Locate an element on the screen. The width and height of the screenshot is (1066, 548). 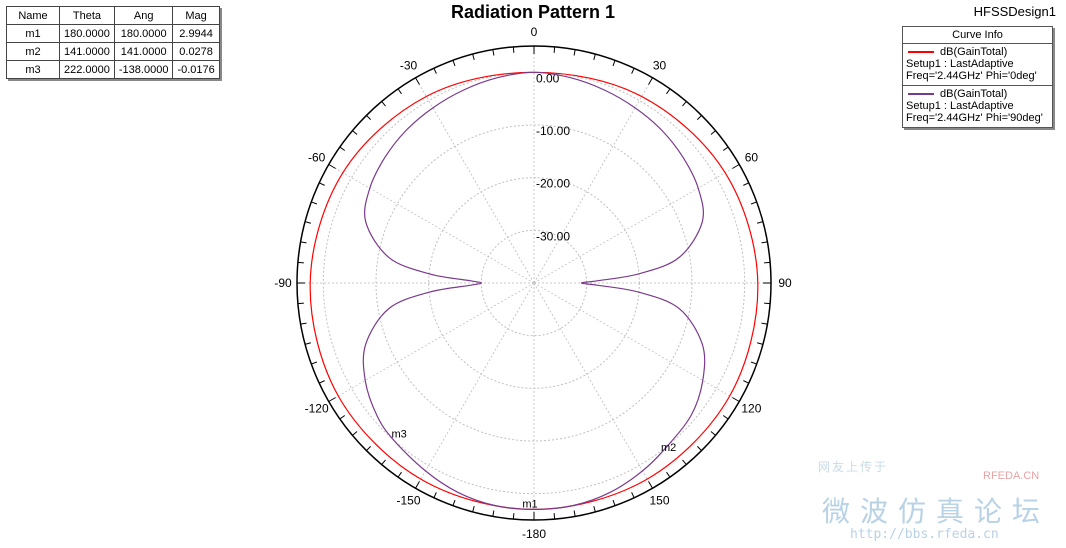
chart-title: Radiation Pattern 1 is located at coordinates (533, 12).